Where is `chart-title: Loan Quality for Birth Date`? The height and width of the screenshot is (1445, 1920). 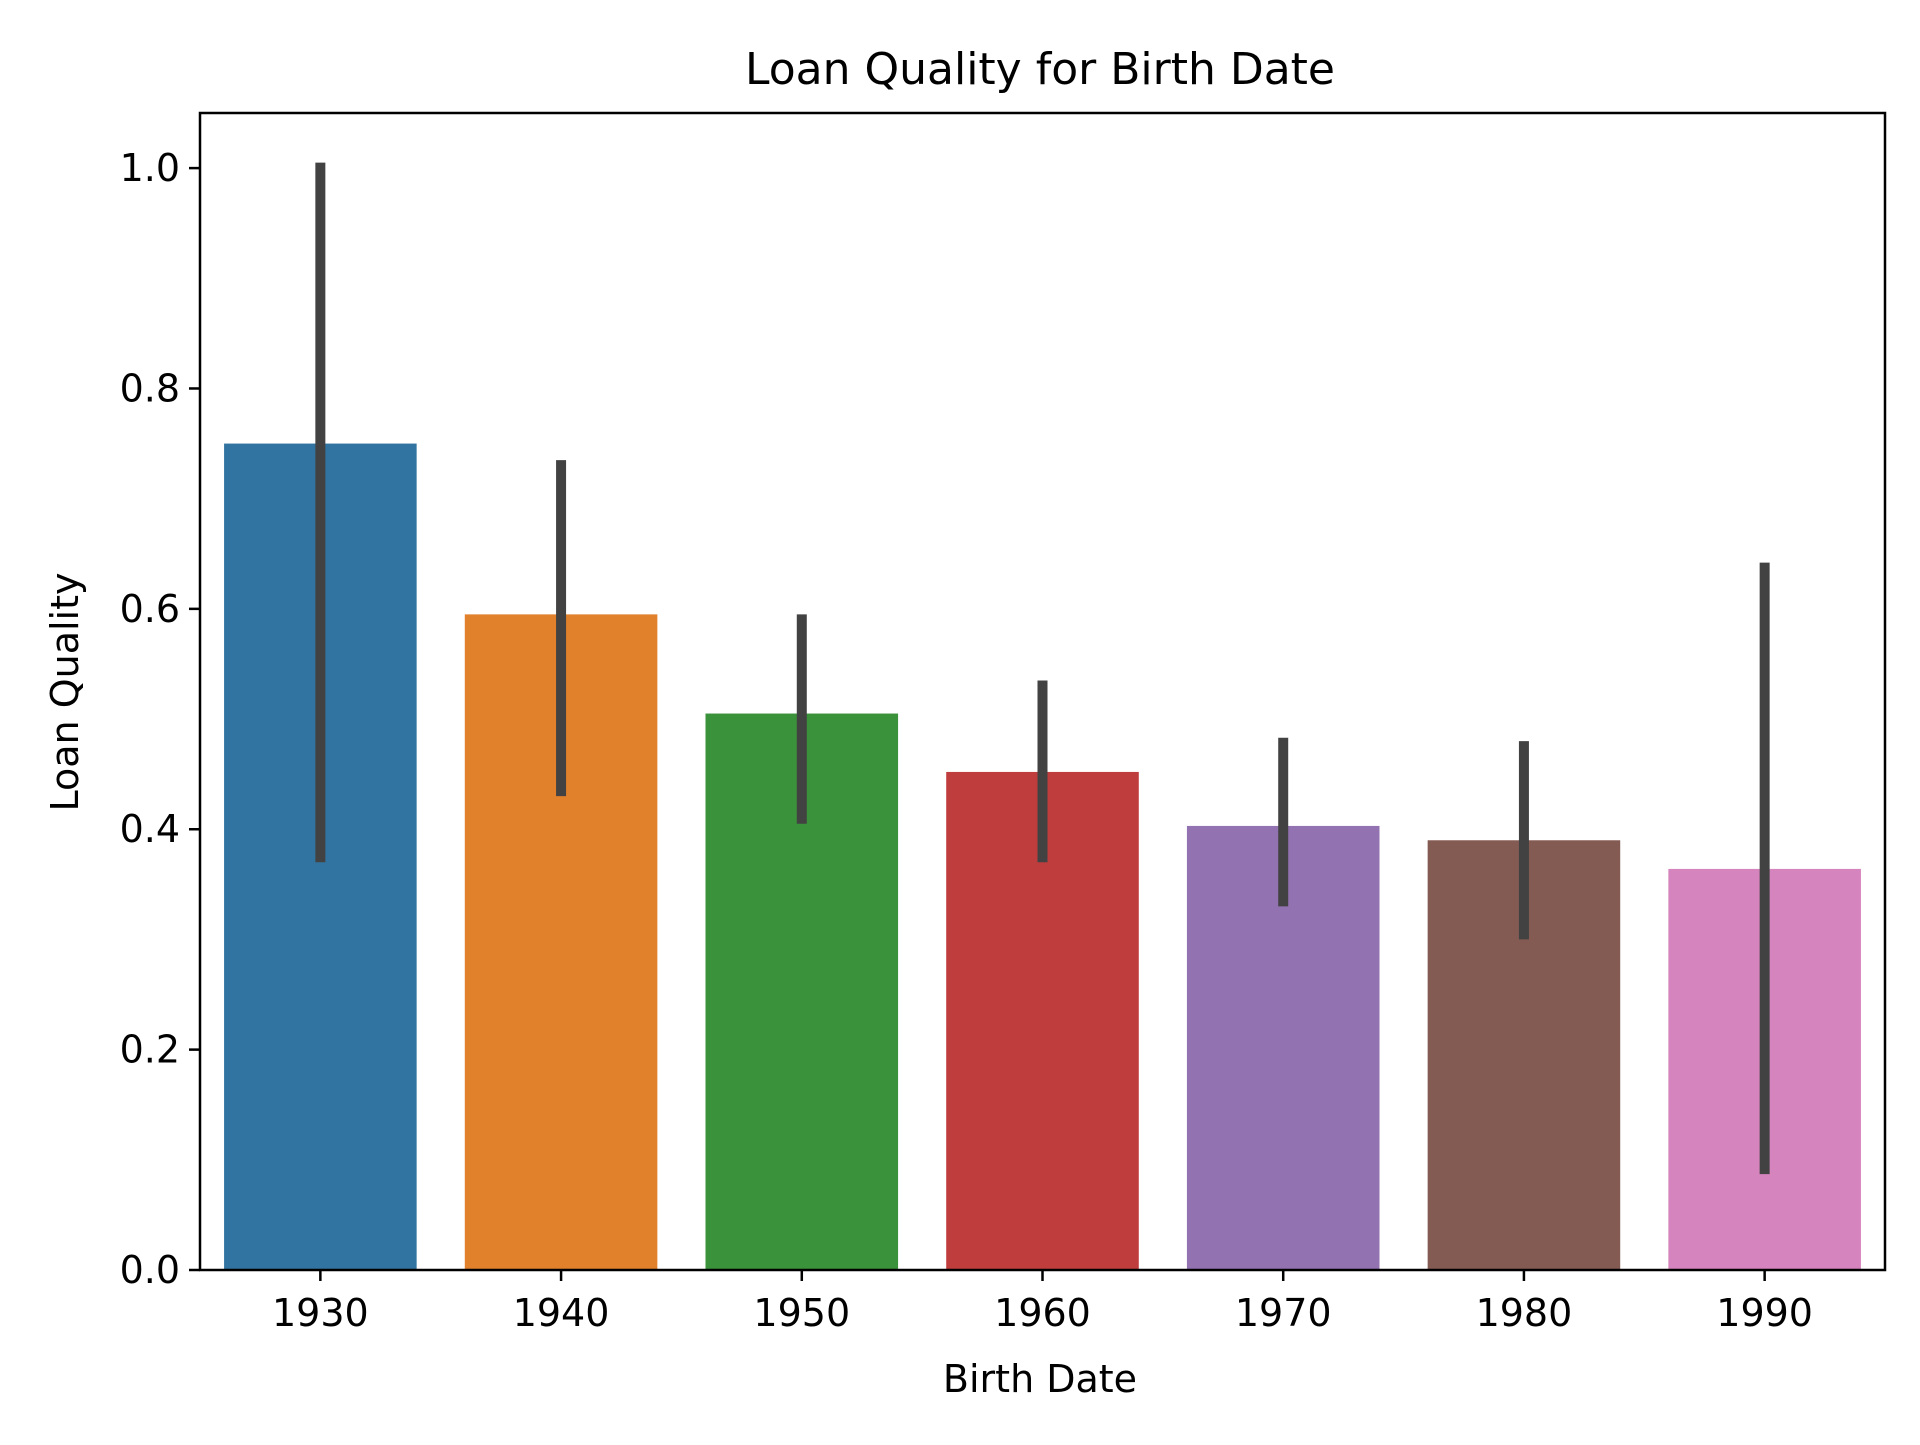
chart-title: Loan Quality for Birth Date is located at coordinates (1040, 69).